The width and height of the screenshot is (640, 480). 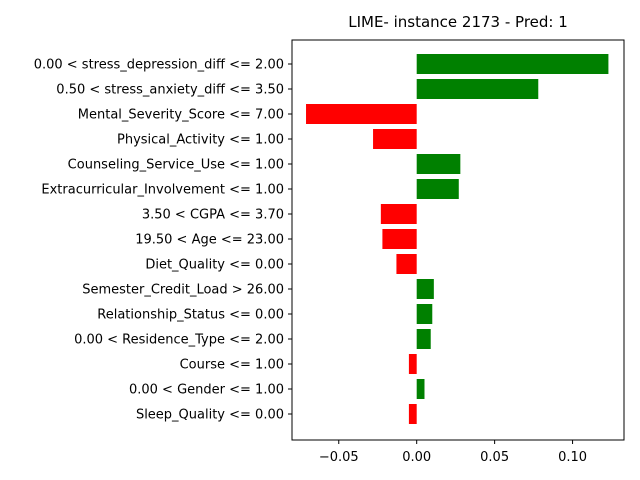 I want to click on y-tick-label-10: Relationship_Status <= 0.00, so click(x=190, y=315).